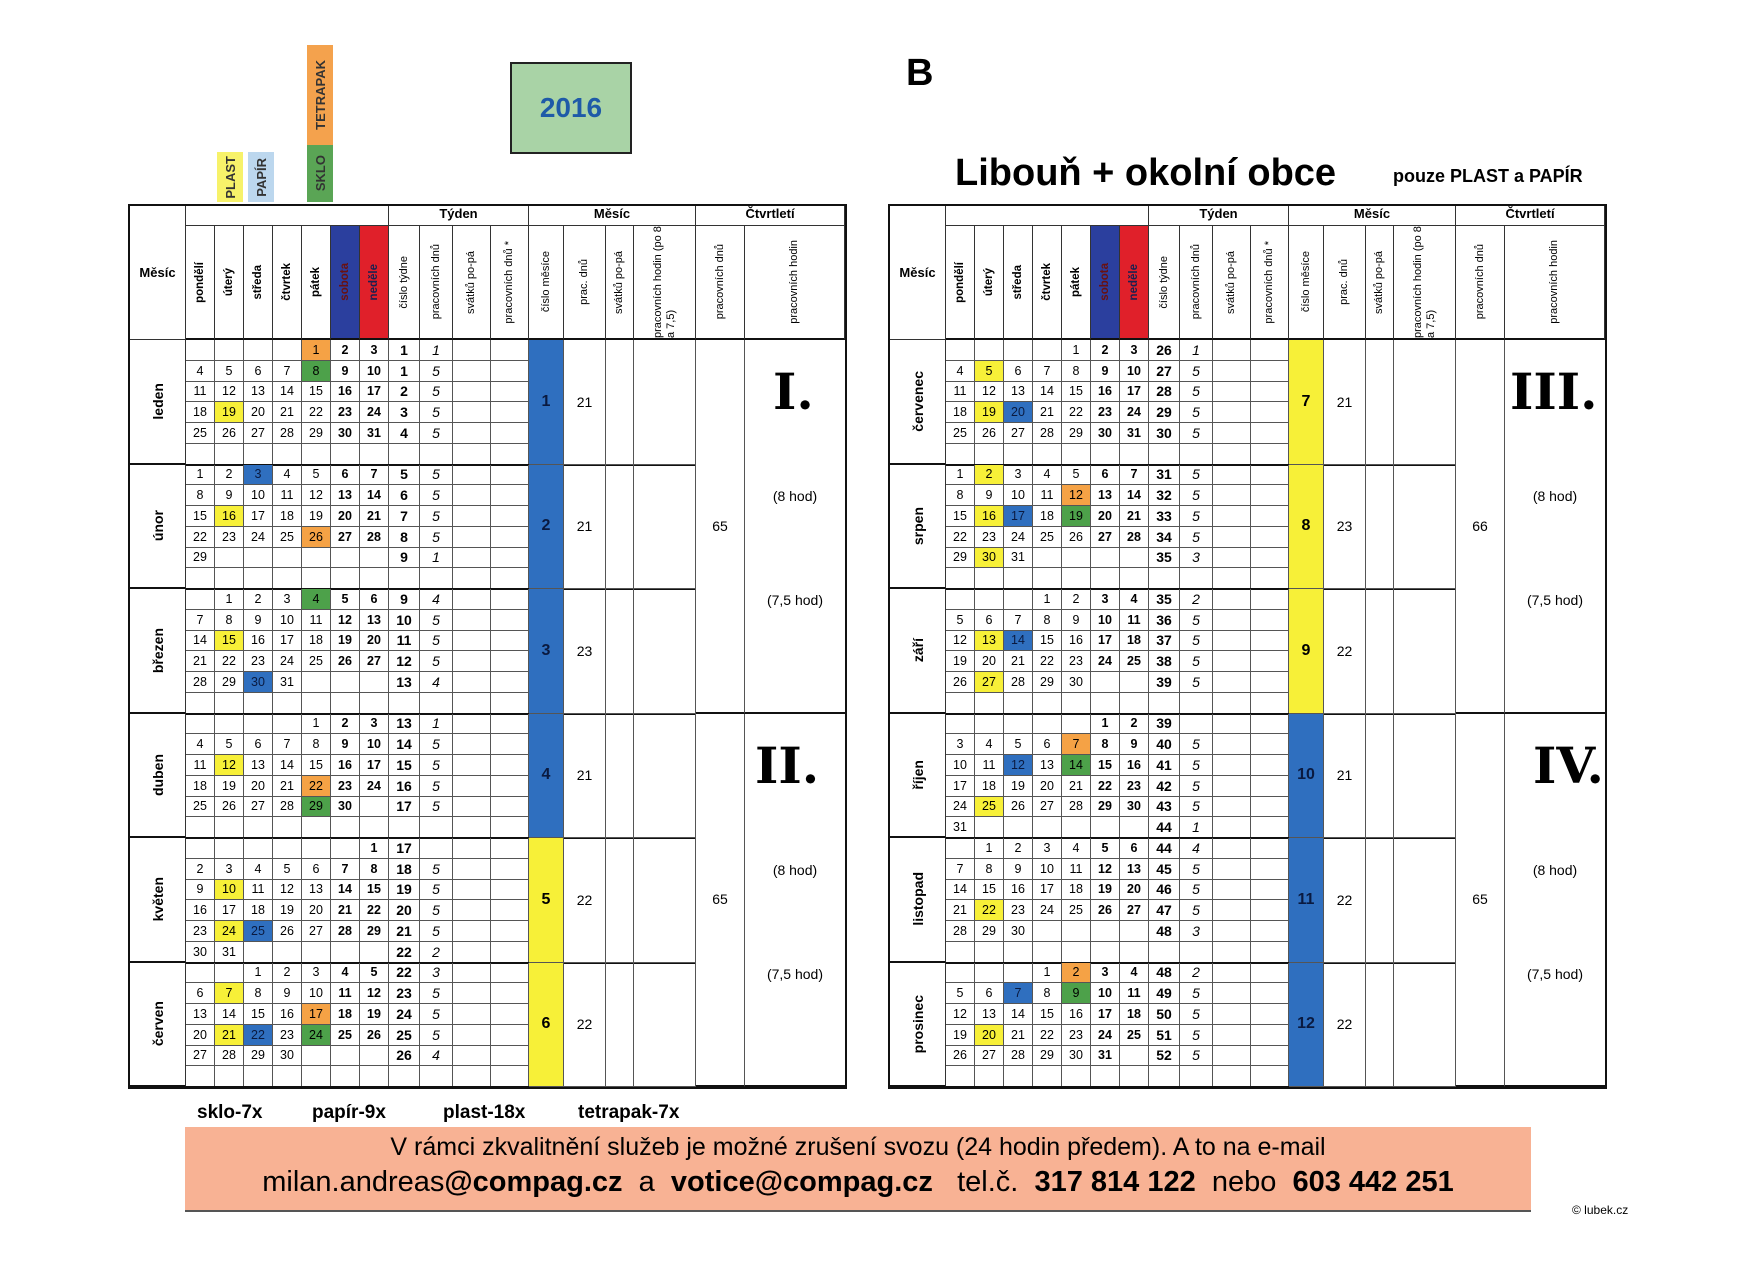 Image resolution: width=1755 pixels, height=1275 pixels. I want to click on week-workdays: 3, so click(436, 973).